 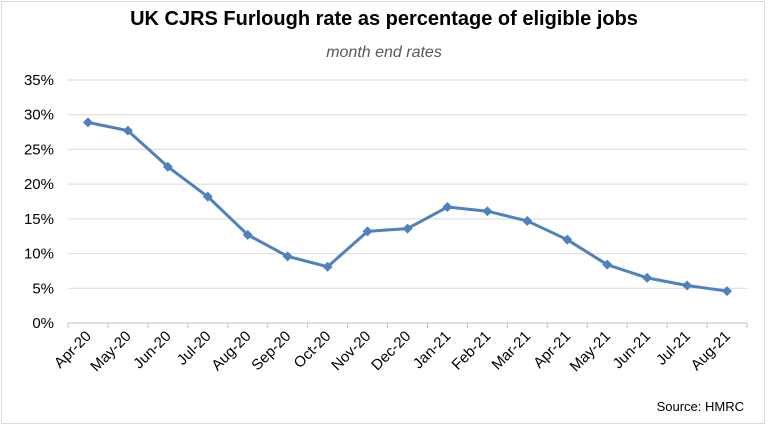 What do you see at coordinates (472, 351) in the screenshot?
I see `x-tick-label: Feb-21` at bounding box center [472, 351].